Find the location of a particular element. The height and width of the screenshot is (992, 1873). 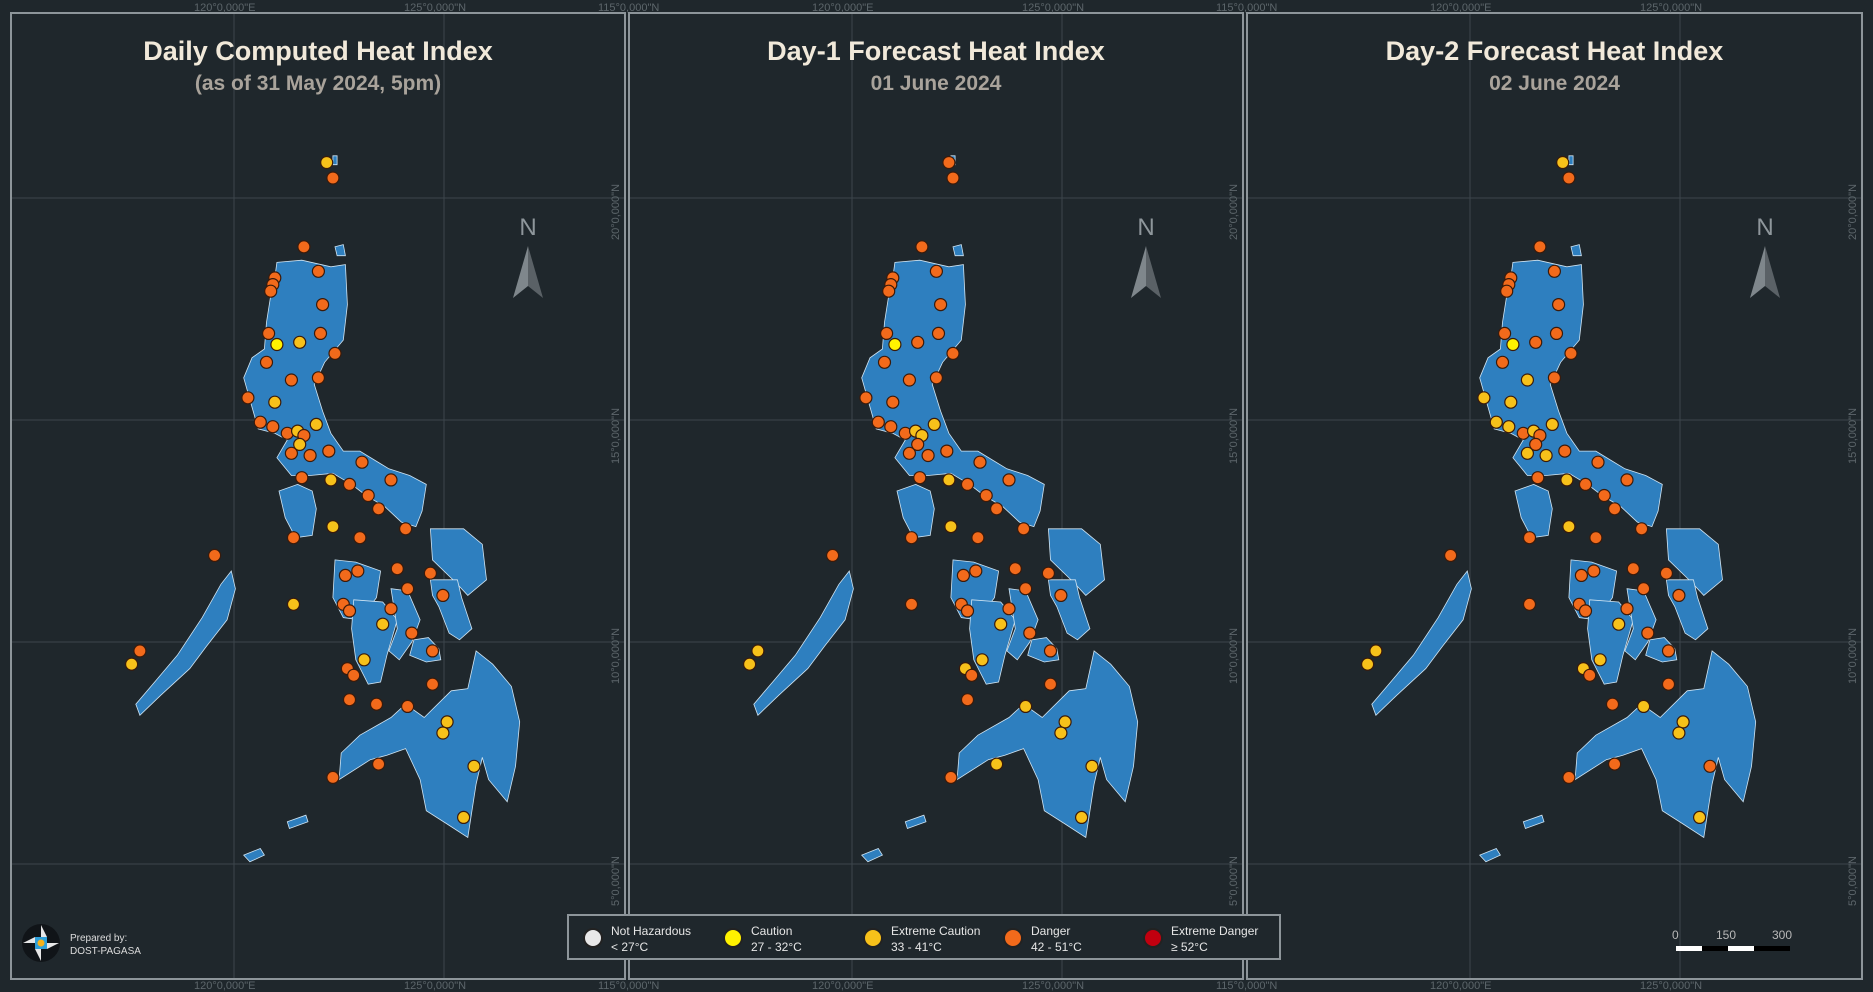

legend-range: 42 - 51°C is located at coordinates (1056, 947).